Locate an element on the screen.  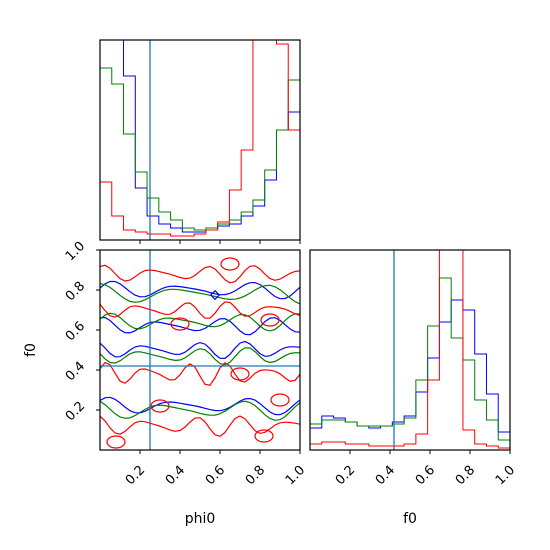
tick-label-y-f0: 0.2 is located at coordinates (75, 411).